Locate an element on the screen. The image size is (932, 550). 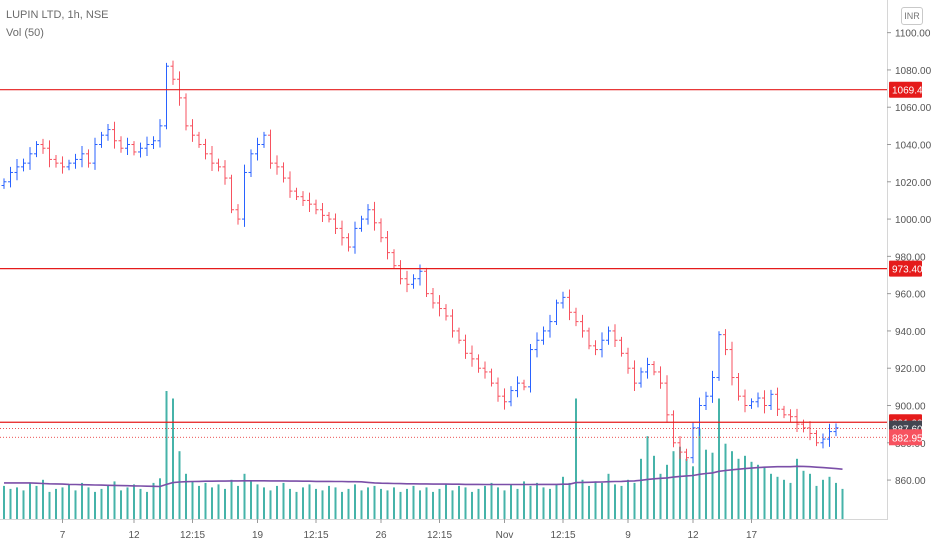
time-axis: 7 12 12:15 19 12:15 26 12:15 Nov 12:15 9 12 17 is located at coordinates (409, 530).